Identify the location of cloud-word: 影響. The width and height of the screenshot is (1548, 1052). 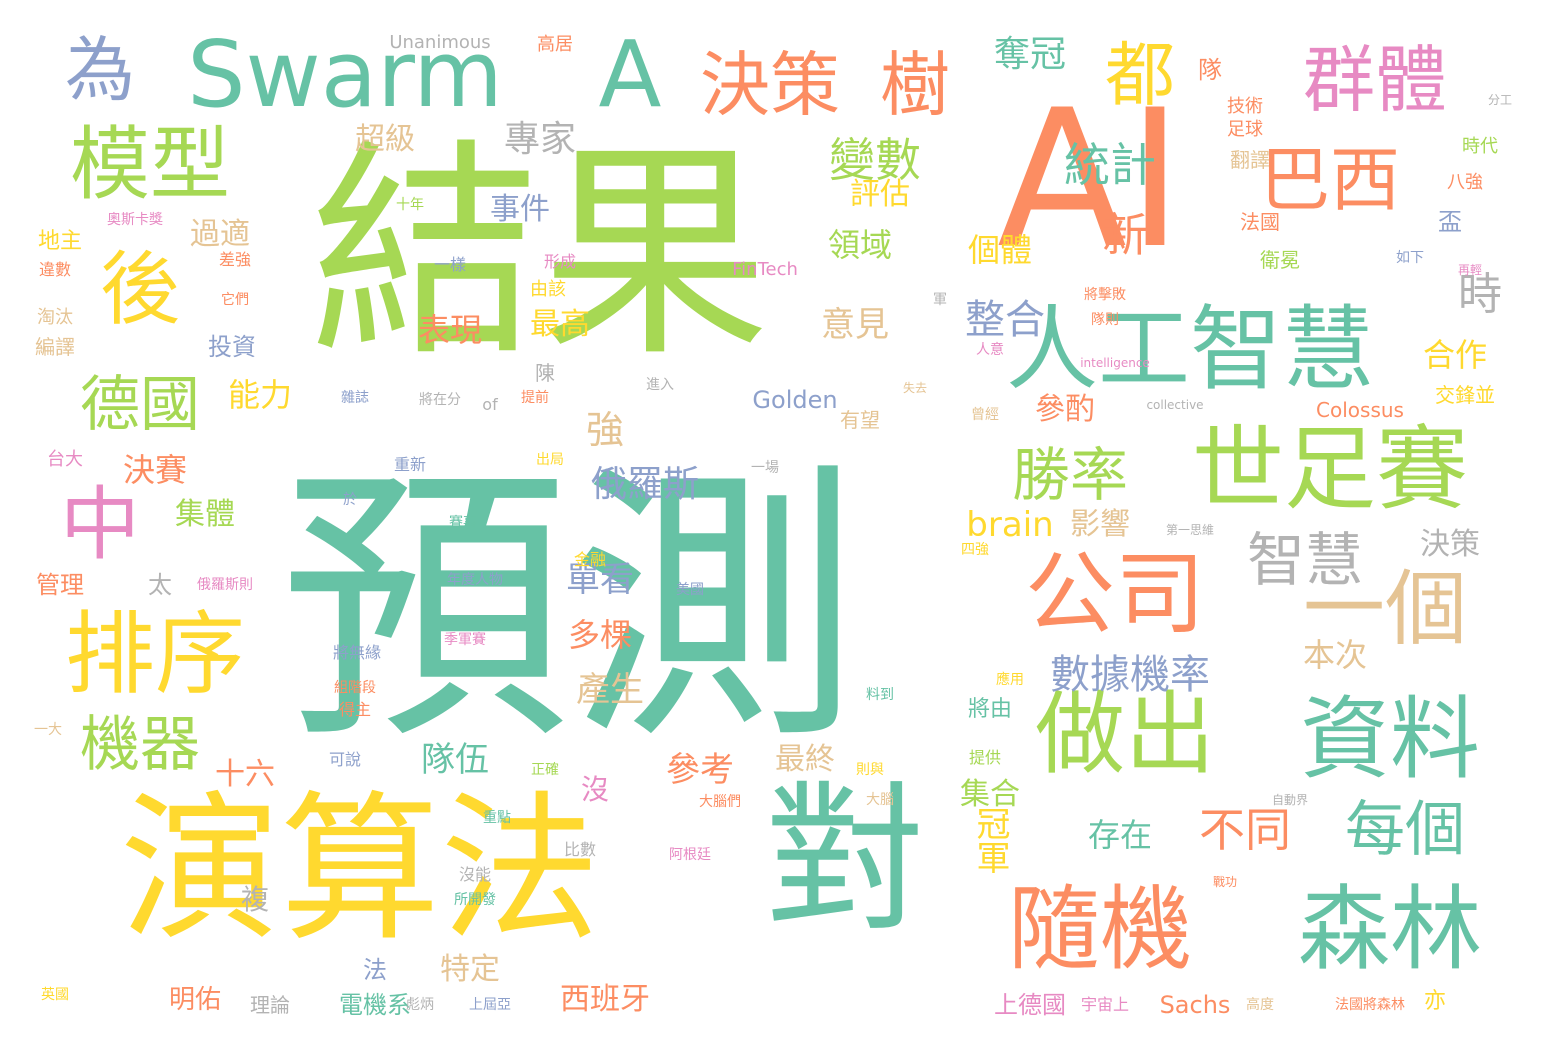
(1100, 524).